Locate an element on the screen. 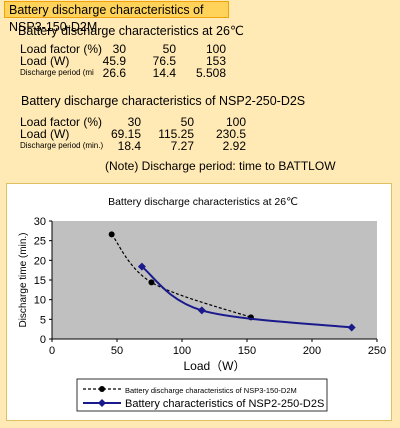  x-tick-label: 0 is located at coordinates (52, 351).